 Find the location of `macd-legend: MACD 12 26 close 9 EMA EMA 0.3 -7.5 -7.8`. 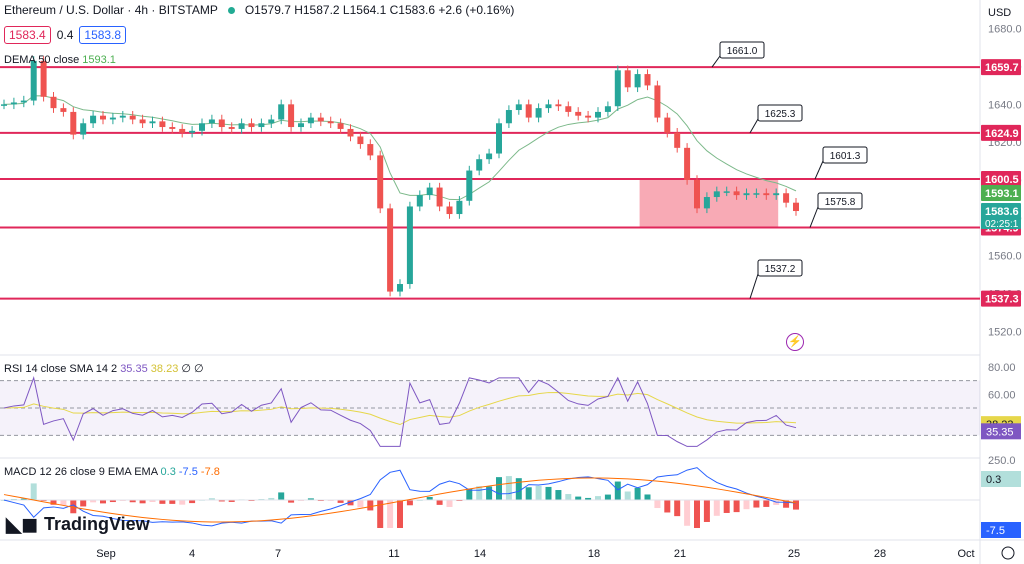

macd-legend: MACD 12 26 close 9 EMA EMA 0.3 -7.5 -7.8 is located at coordinates (112, 472).